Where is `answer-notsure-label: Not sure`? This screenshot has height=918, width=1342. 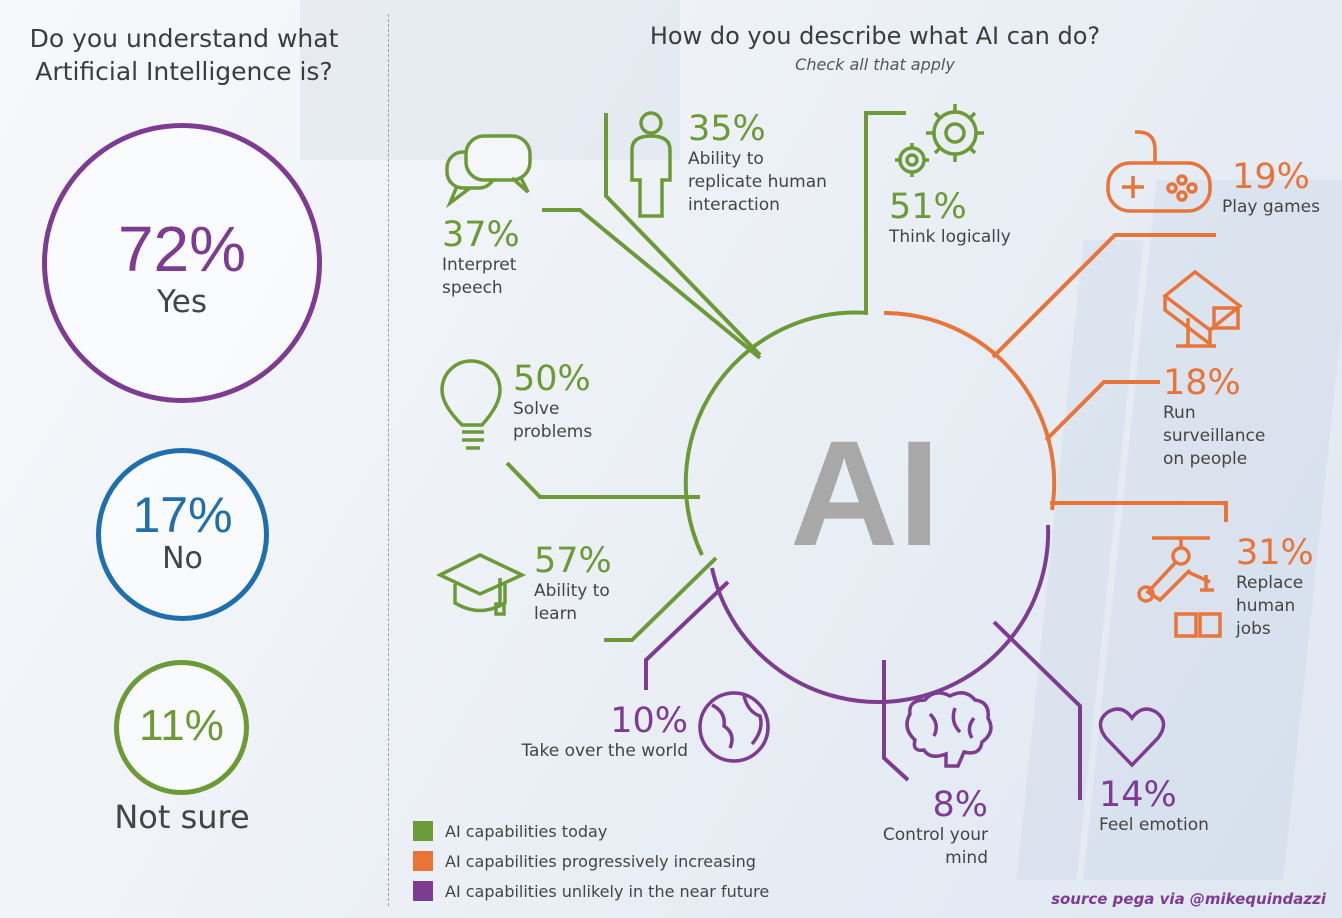 answer-notsure-label: Not sure is located at coordinates (182, 817).